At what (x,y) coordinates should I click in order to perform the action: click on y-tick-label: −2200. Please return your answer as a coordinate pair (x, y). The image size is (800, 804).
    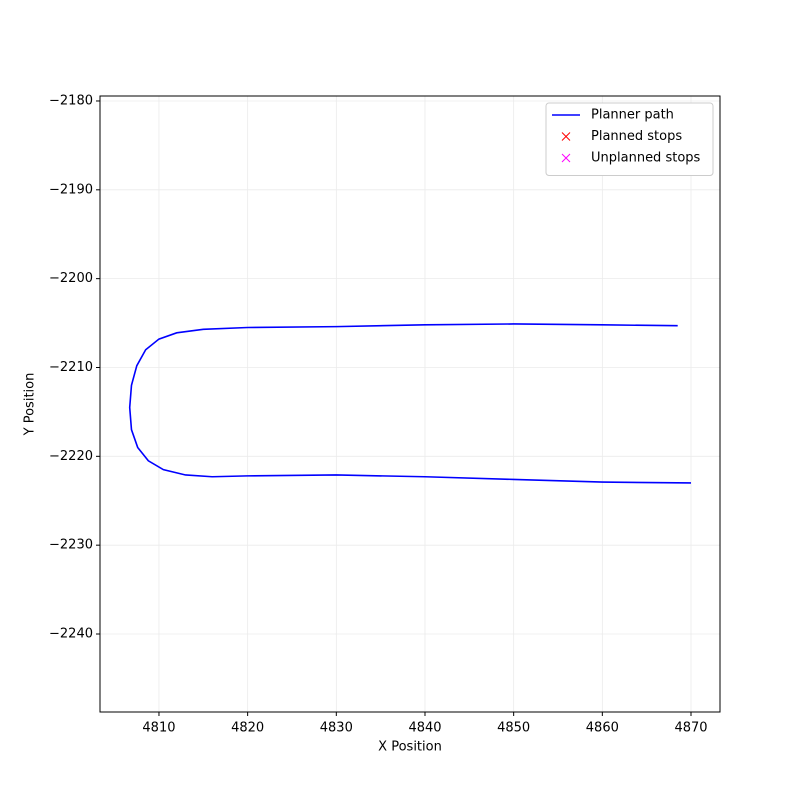
    Looking at the image, I should click on (71, 278).